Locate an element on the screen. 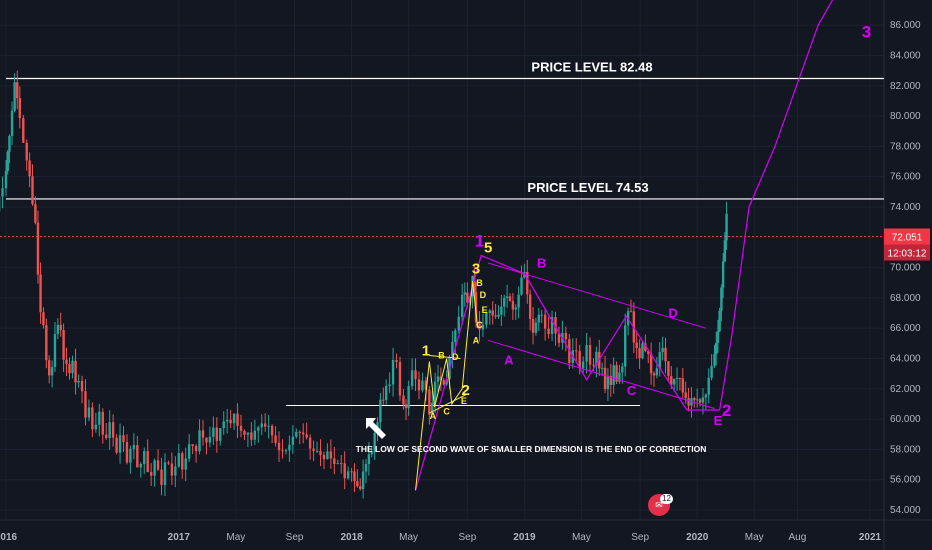 The image size is (932, 550). y-tick-label: 74.000 is located at coordinates (905, 207).